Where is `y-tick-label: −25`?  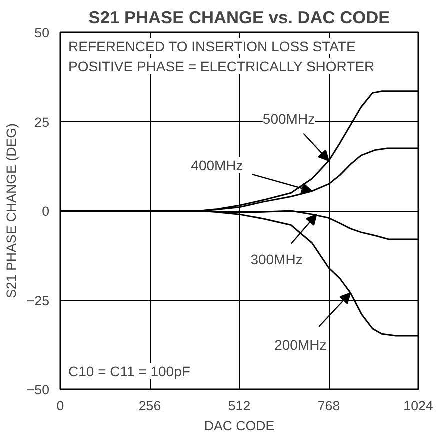 y-tick-label: −25 is located at coordinates (38, 300).